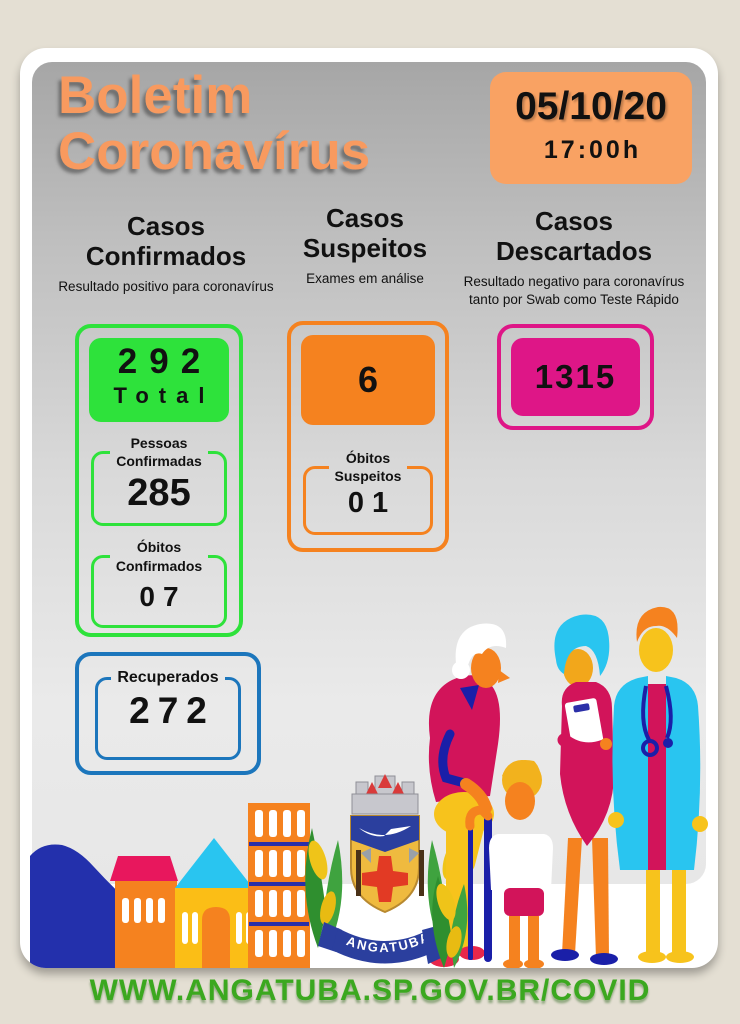 The width and height of the screenshot is (740, 1024). I want to click on recovered-stat-box: Recuperados 272, so click(168, 713).